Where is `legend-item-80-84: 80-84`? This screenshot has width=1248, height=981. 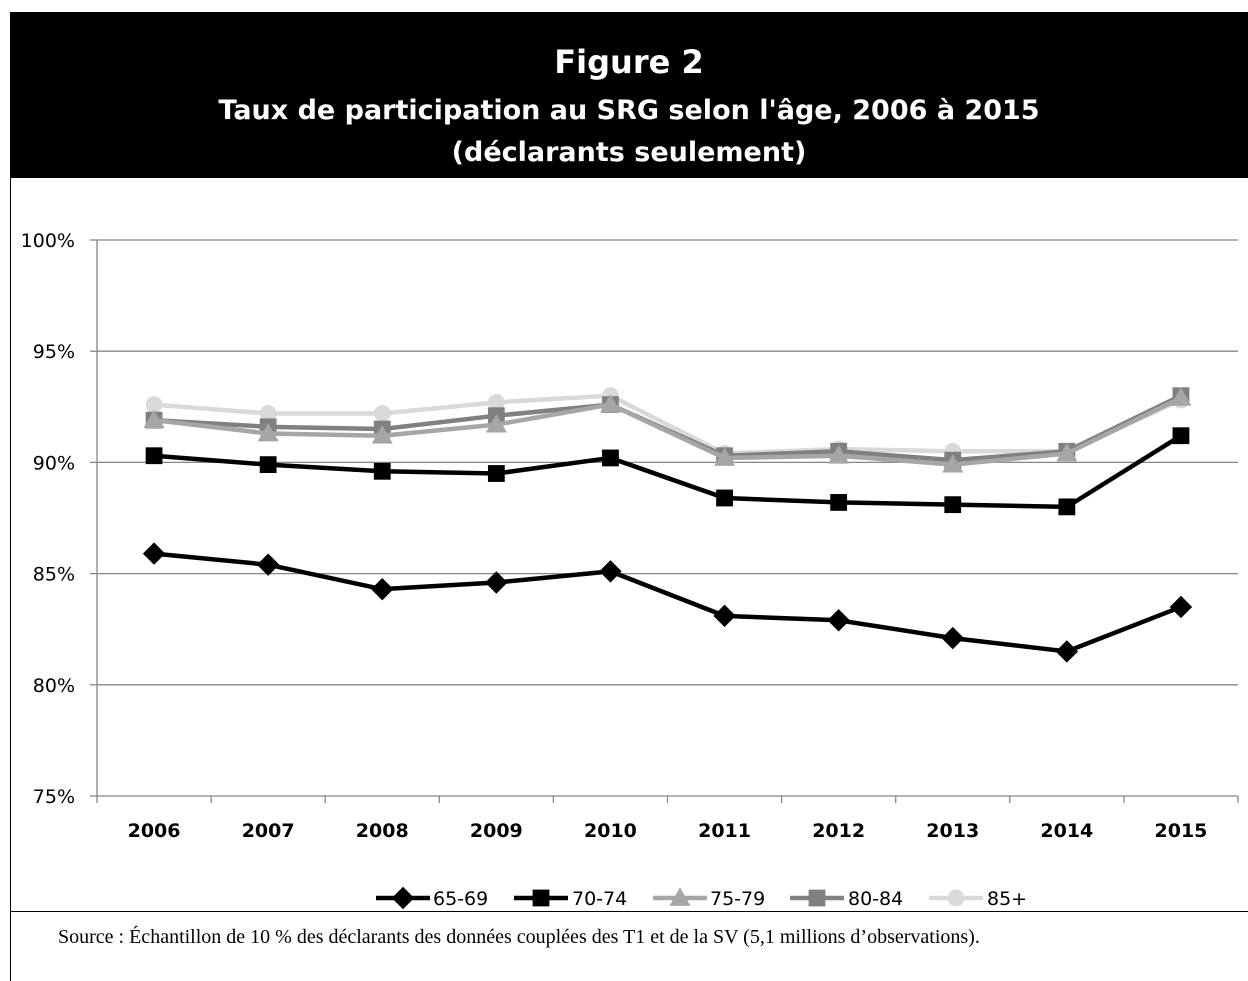
legend-item-80-84: 80-84 is located at coordinates (846, 899).